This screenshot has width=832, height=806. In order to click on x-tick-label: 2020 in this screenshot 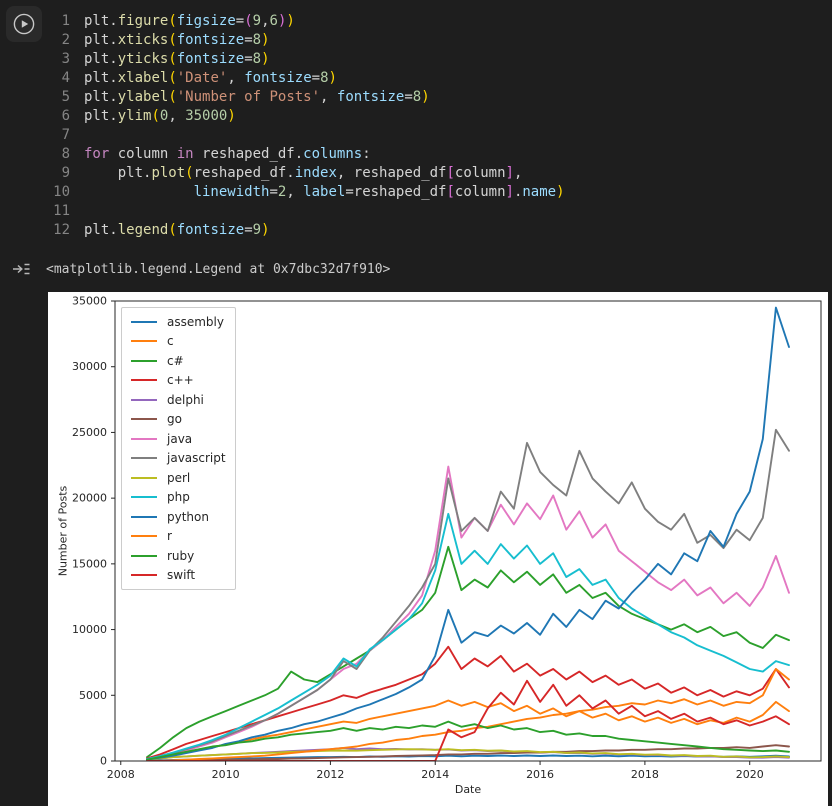, I will do `click(750, 774)`.